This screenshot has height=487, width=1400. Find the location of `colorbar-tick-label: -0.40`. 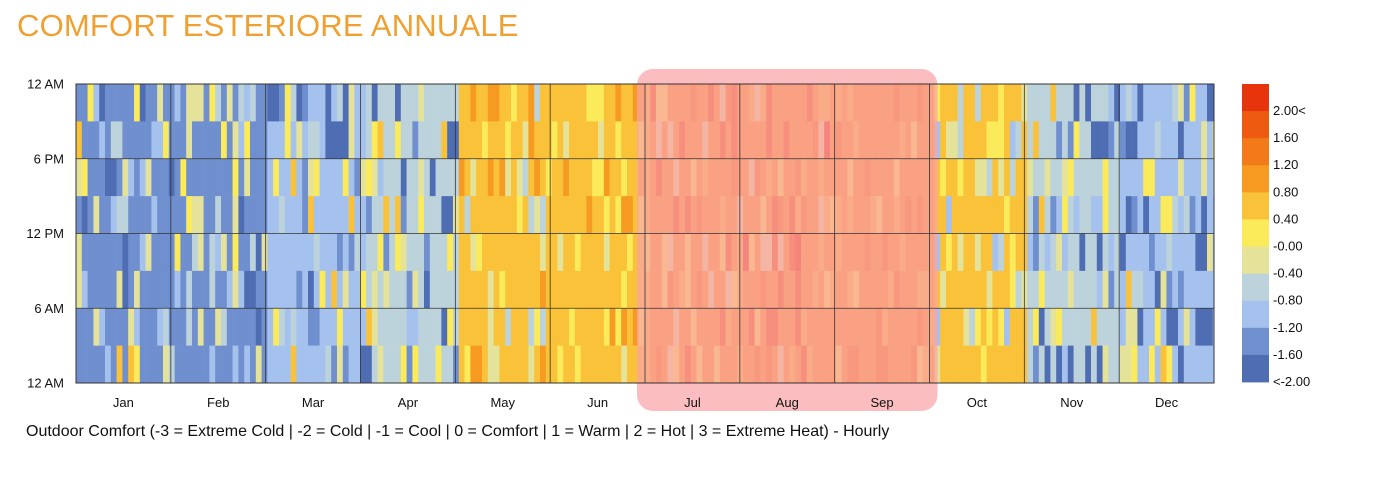

colorbar-tick-label: -0.40 is located at coordinates (1288, 273).